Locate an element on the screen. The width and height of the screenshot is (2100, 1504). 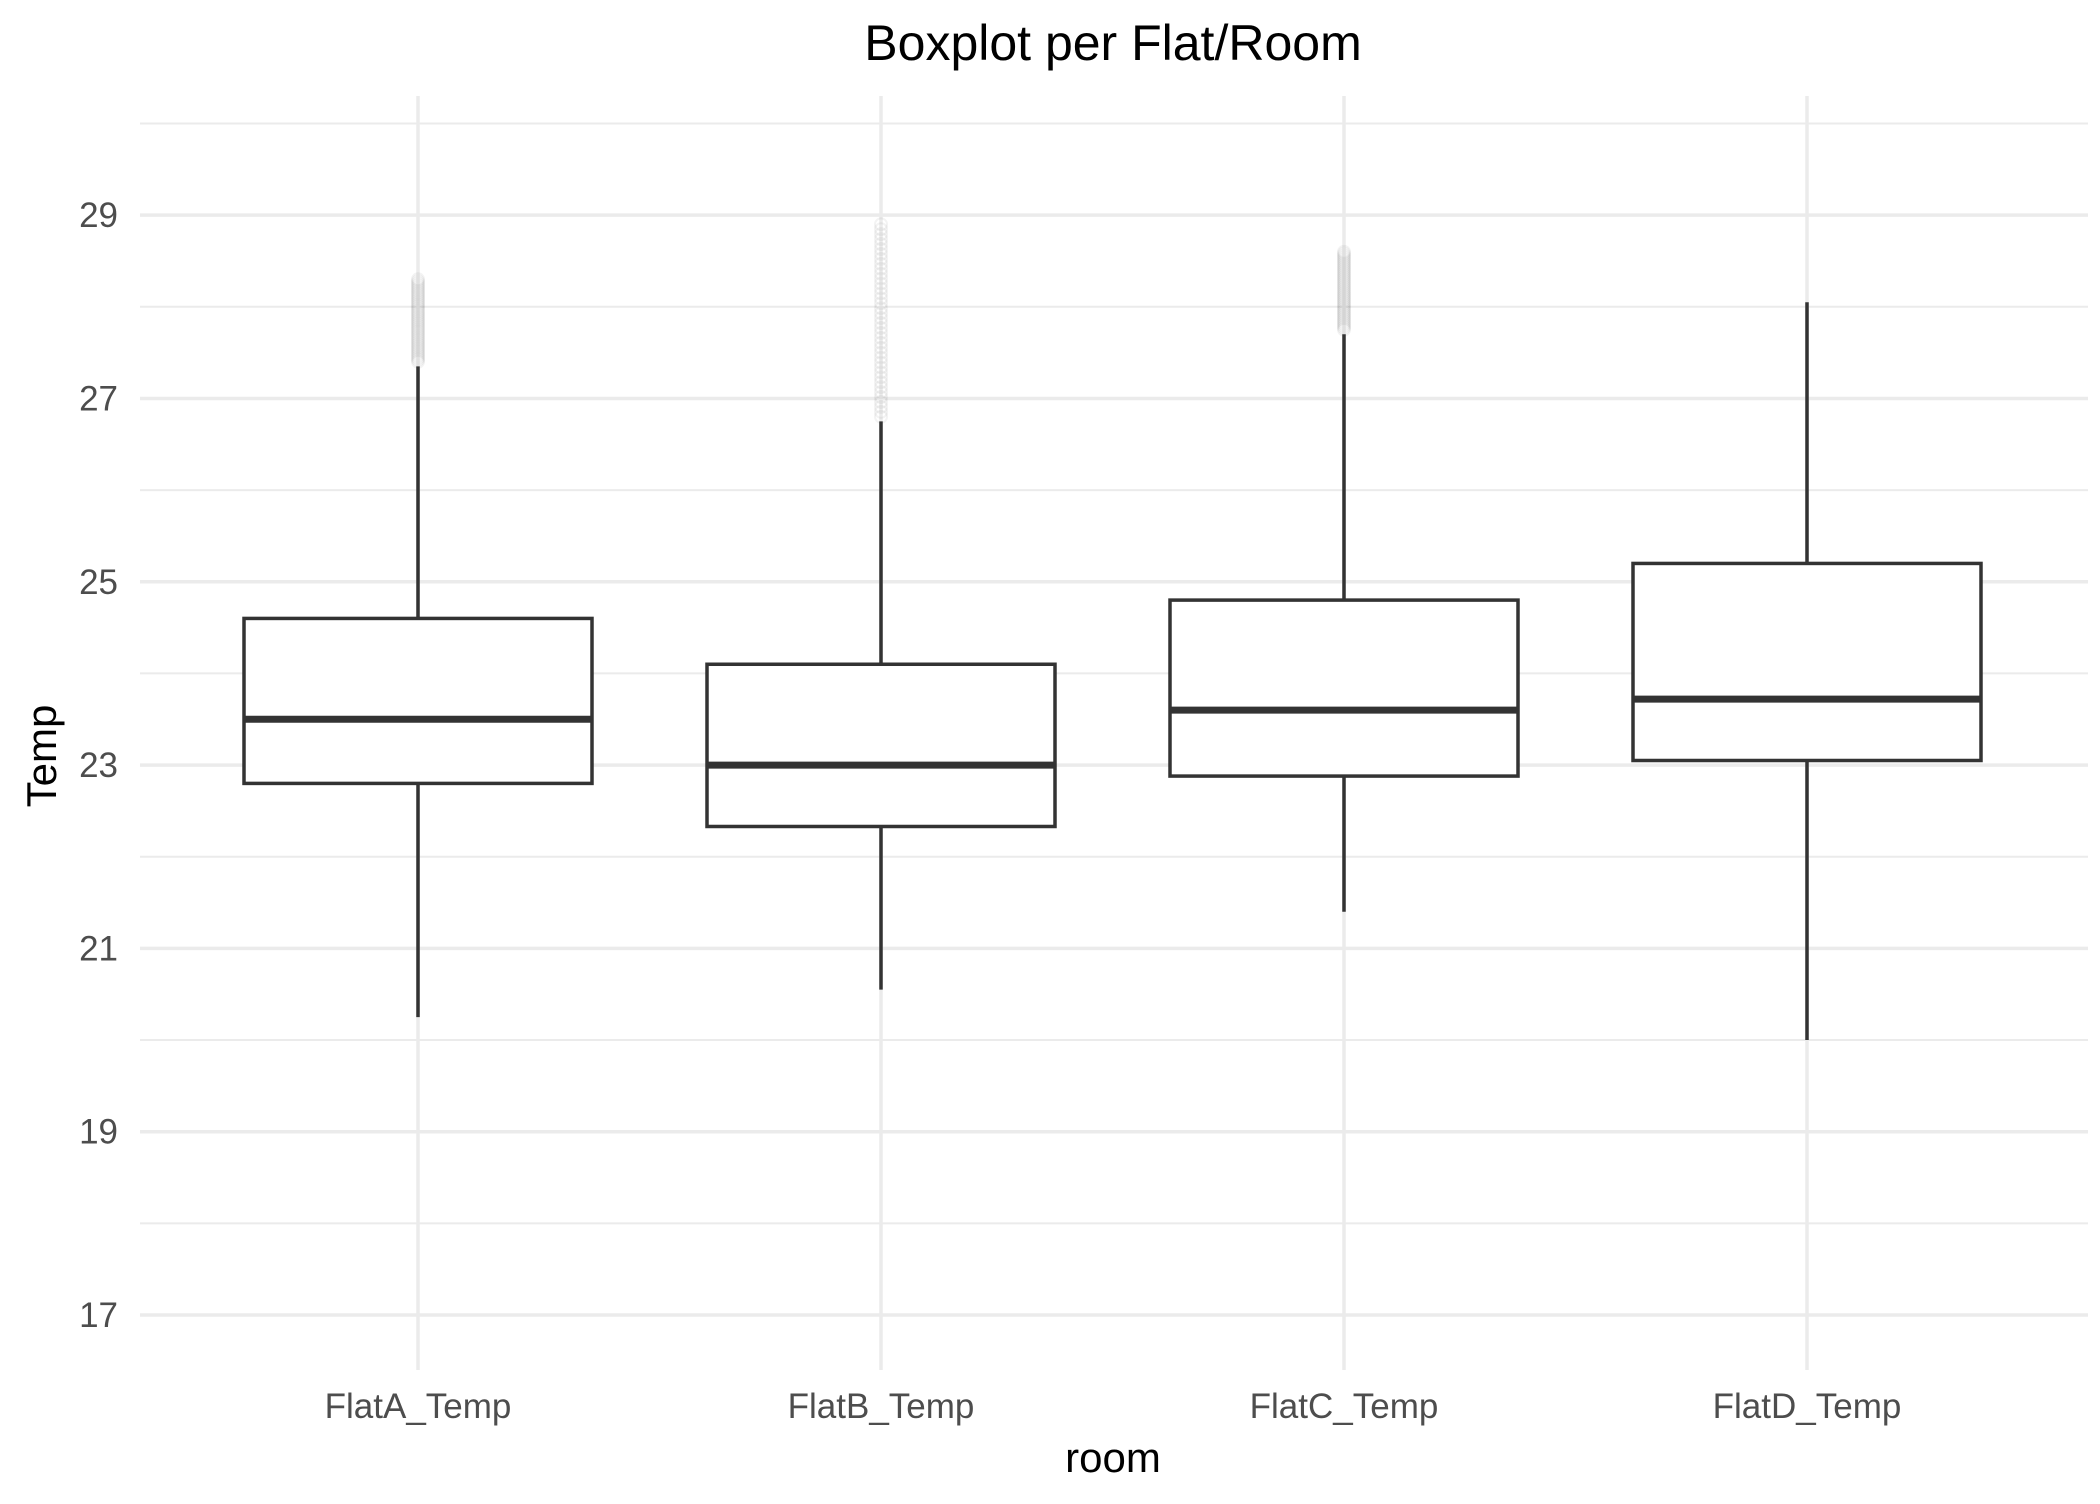
y-tick-label: 19 is located at coordinates (98, 1132).